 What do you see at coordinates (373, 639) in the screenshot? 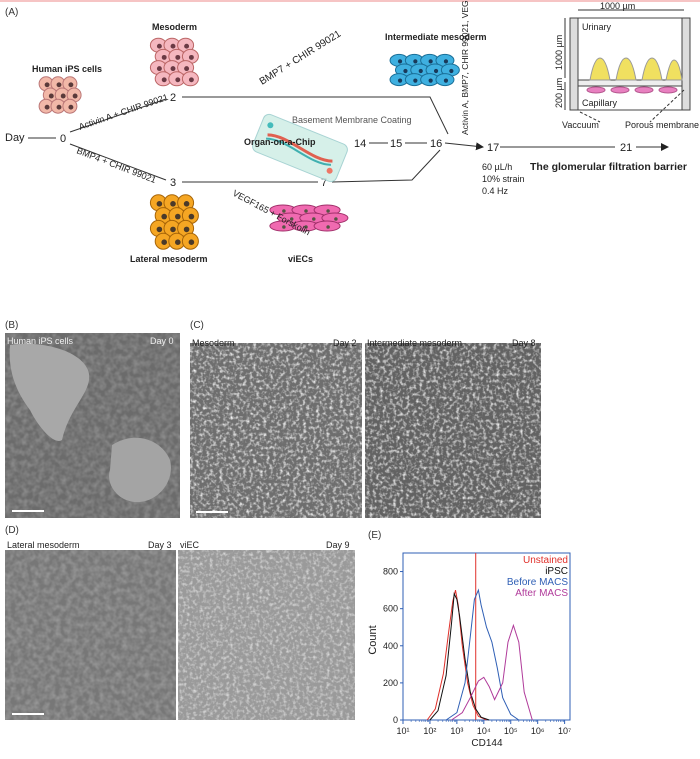
I see `y-axis-label: Count` at bounding box center [373, 639].